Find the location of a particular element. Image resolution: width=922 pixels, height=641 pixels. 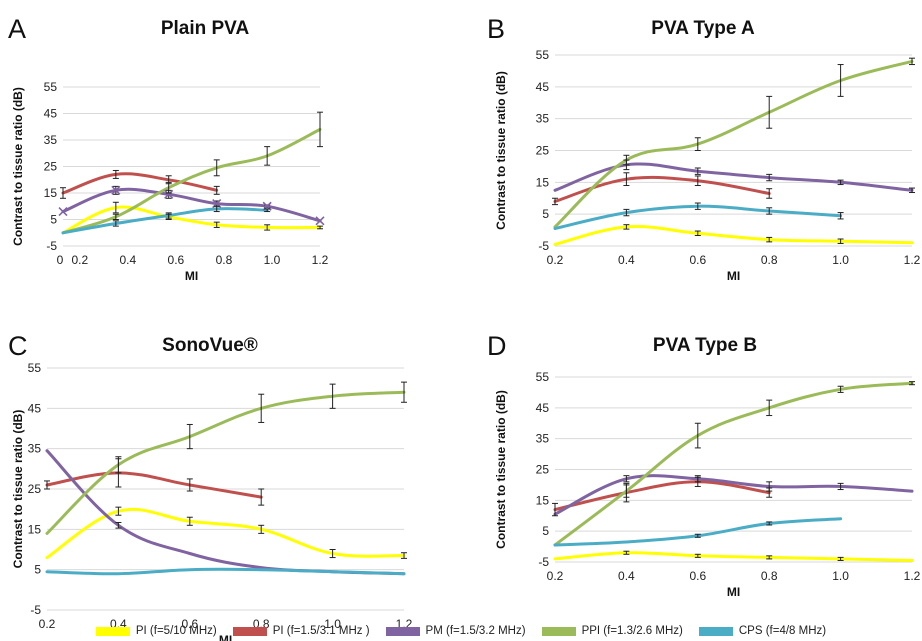

legend-item: PI (f=1.5/3.1 MHz ) is located at coordinates (301, 631).